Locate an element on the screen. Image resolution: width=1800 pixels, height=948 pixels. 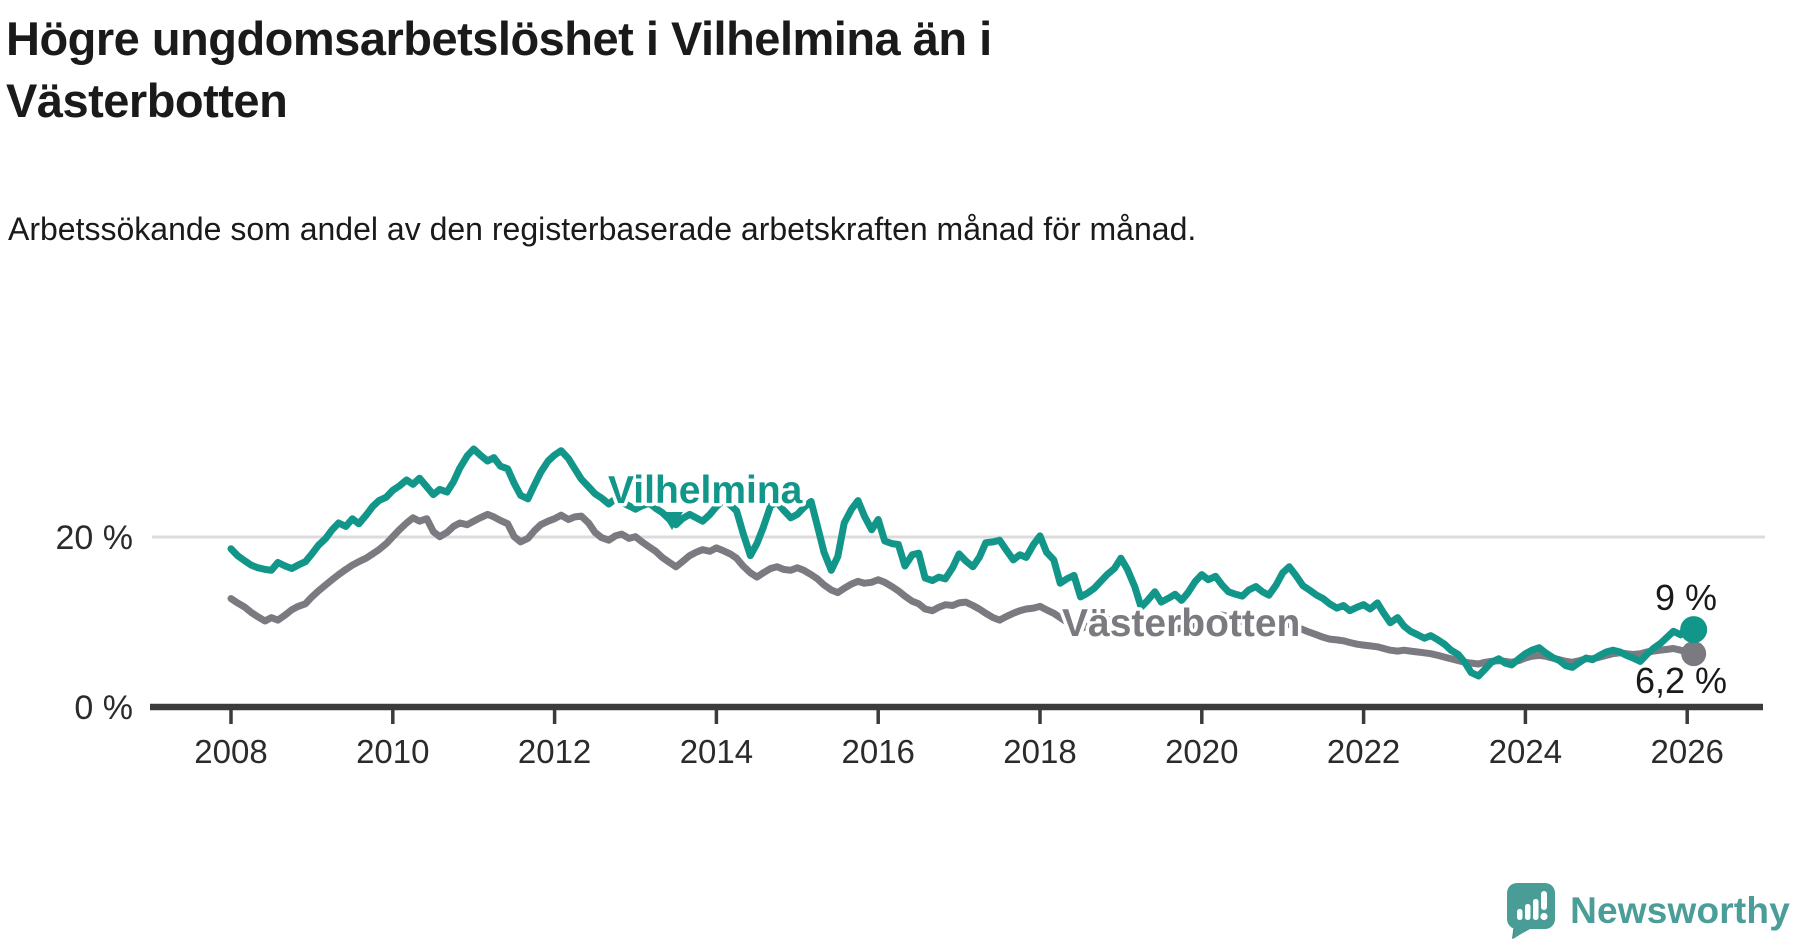
arrow-down-icon is located at coordinates (672, 521).